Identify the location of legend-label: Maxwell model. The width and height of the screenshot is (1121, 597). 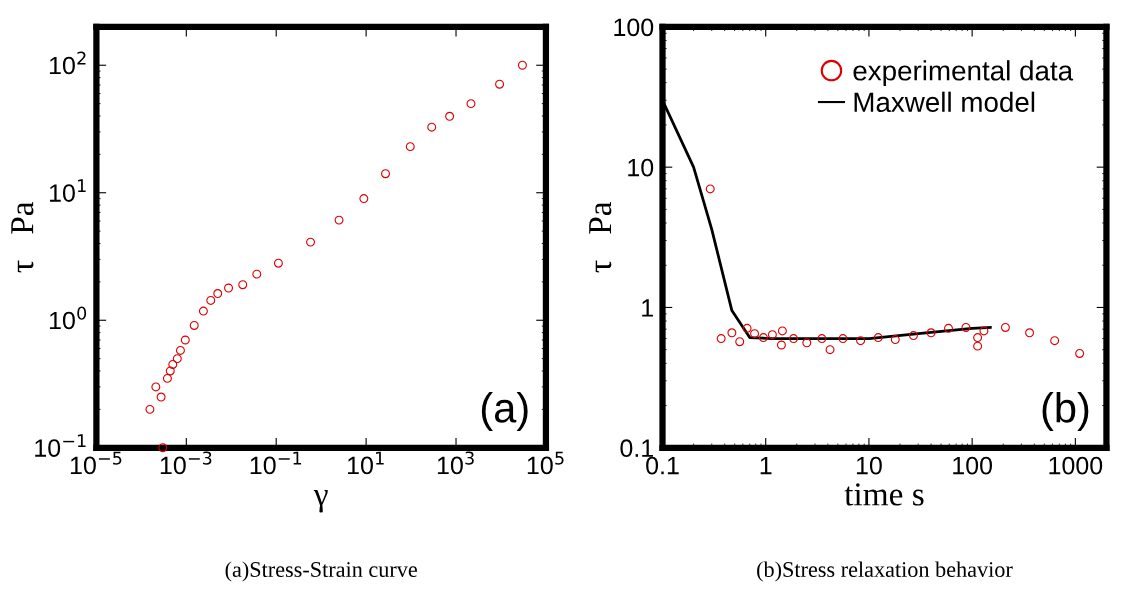
(944, 102).